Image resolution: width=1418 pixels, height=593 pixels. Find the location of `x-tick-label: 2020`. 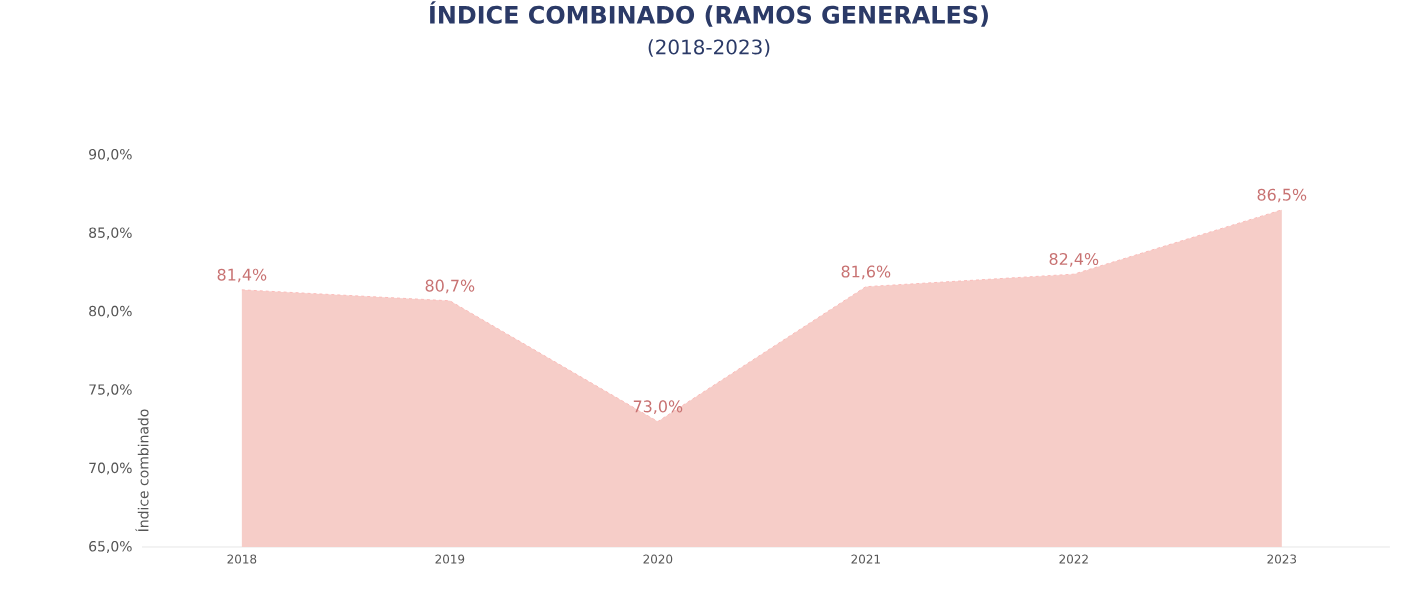

x-tick-label: 2020 is located at coordinates (658, 559).